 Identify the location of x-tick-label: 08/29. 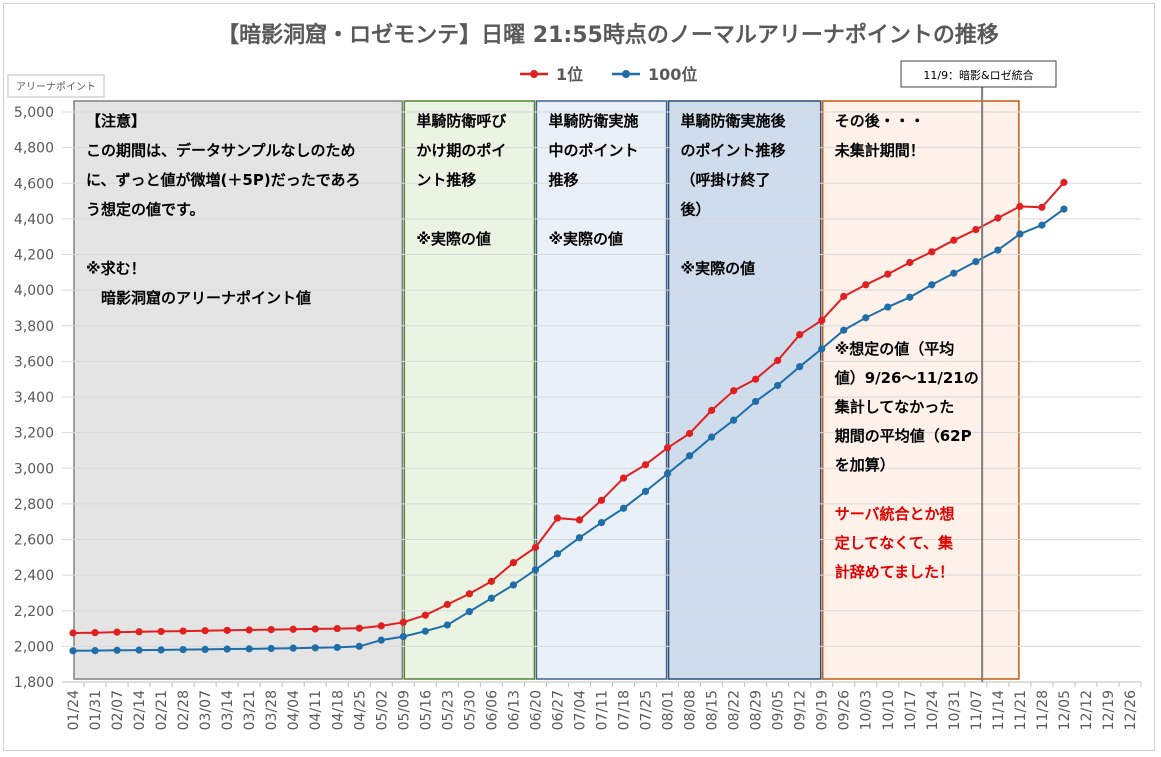
(757, 710).